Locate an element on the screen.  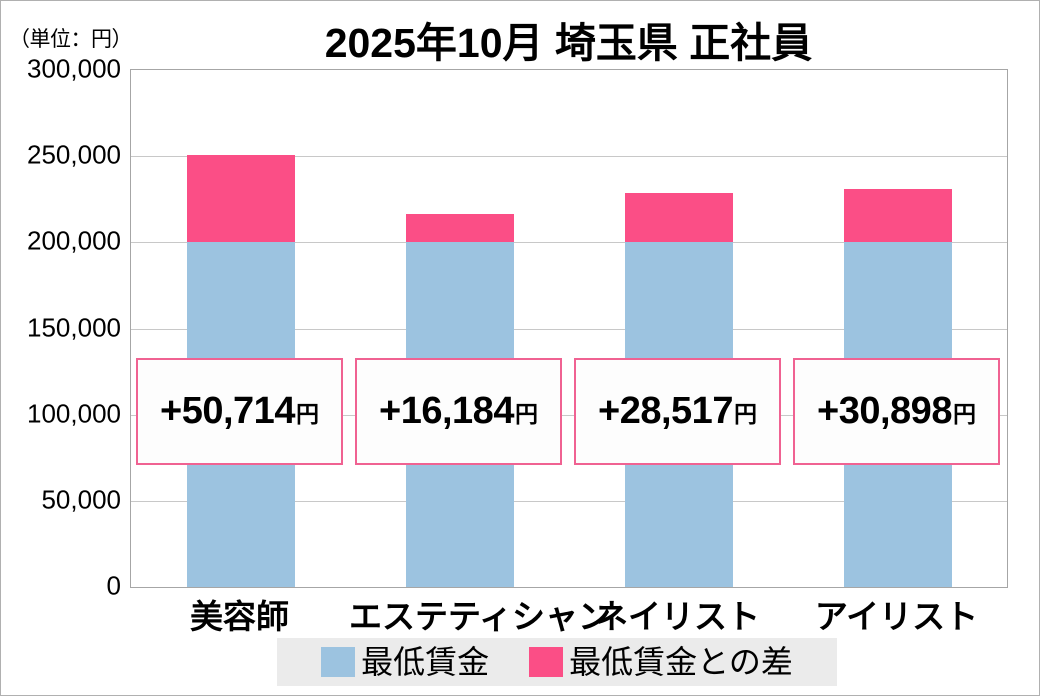
data-label-value: +50,714 is located at coordinates (227, 411).